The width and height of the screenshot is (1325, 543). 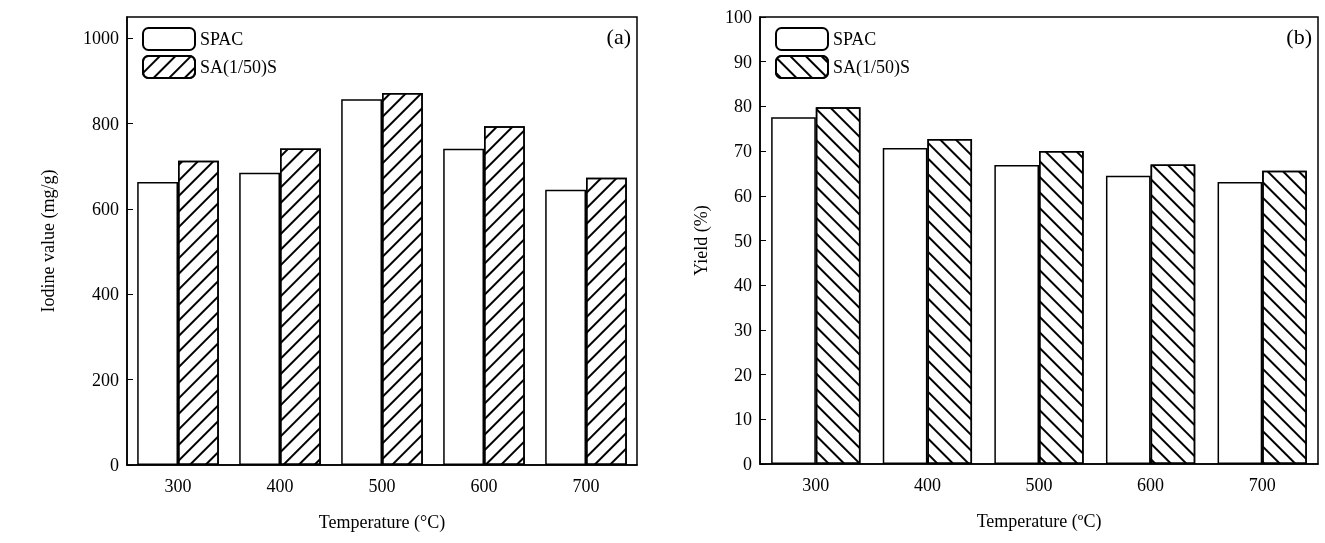 I want to click on y-tick-label: 50, so click(x=743, y=240).